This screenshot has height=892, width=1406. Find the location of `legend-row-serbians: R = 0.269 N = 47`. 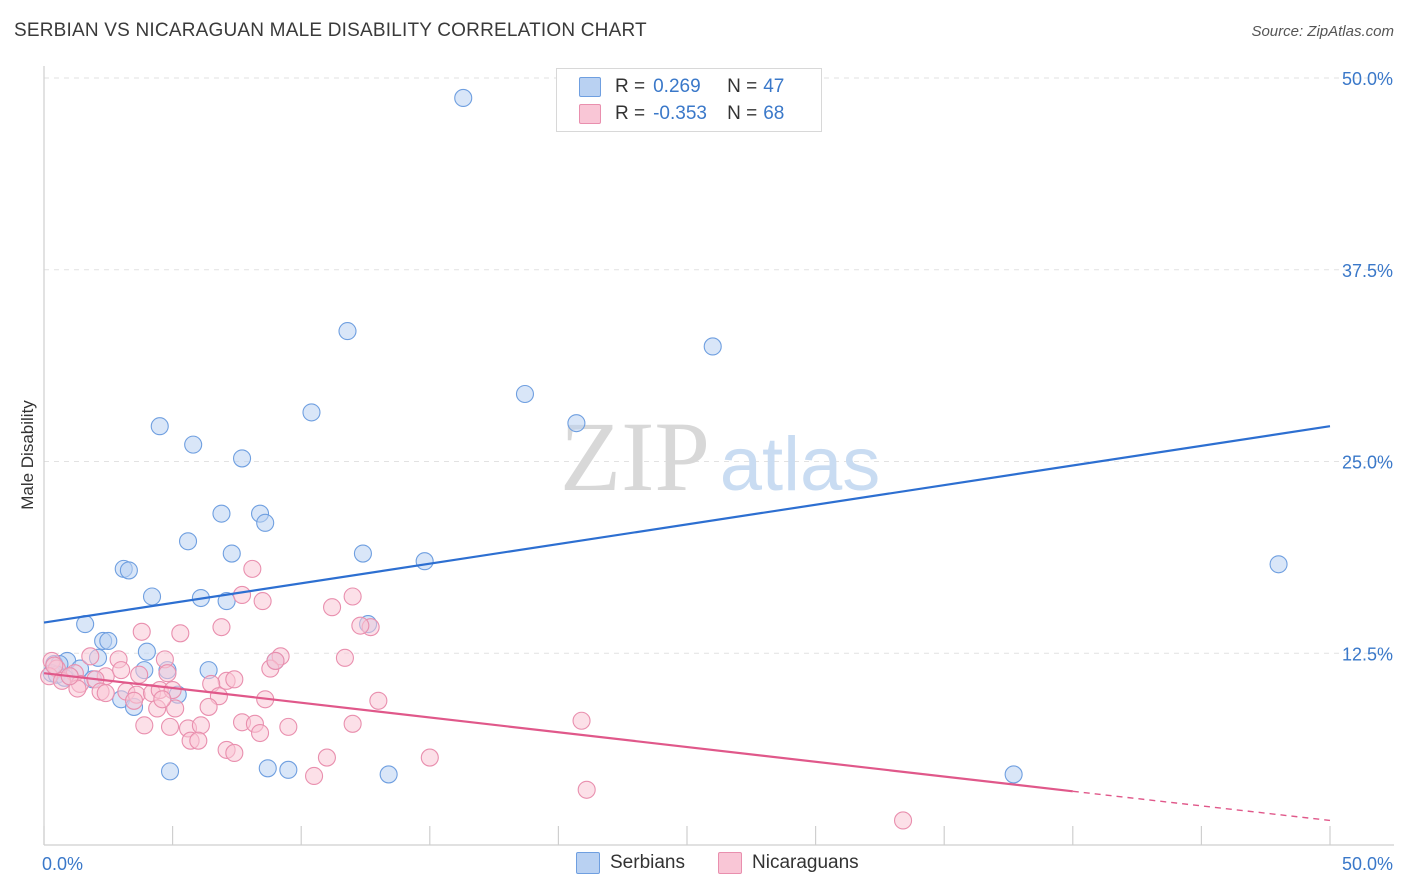

legend-row-serbians: R = 0.269 N = 47 is located at coordinates (681, 87).